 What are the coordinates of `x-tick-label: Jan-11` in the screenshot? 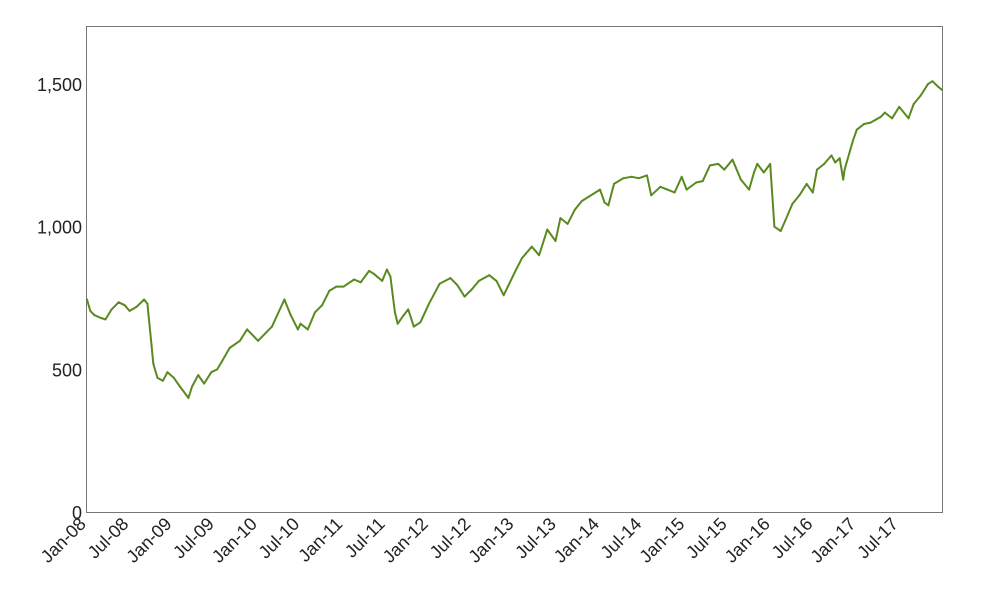 It's located at (320, 540).